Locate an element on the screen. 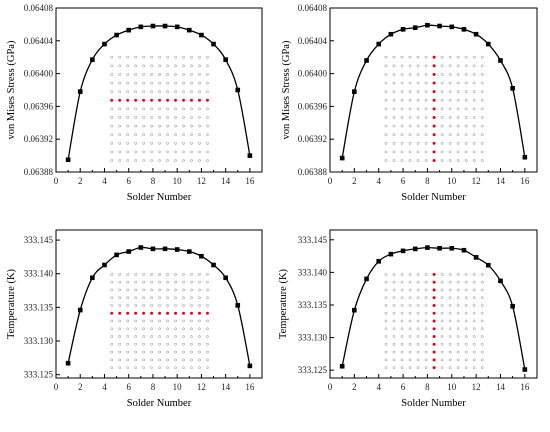 The width and height of the screenshot is (550, 432). plot-frame is located at coordinates (159, 304).